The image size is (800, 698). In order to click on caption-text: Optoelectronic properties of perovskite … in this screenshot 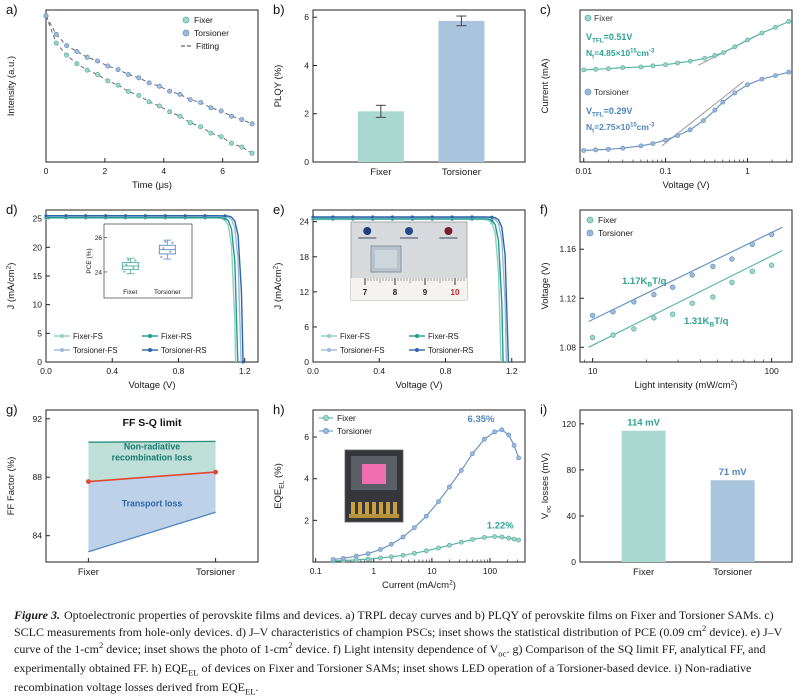, I will do `click(398, 652)`.